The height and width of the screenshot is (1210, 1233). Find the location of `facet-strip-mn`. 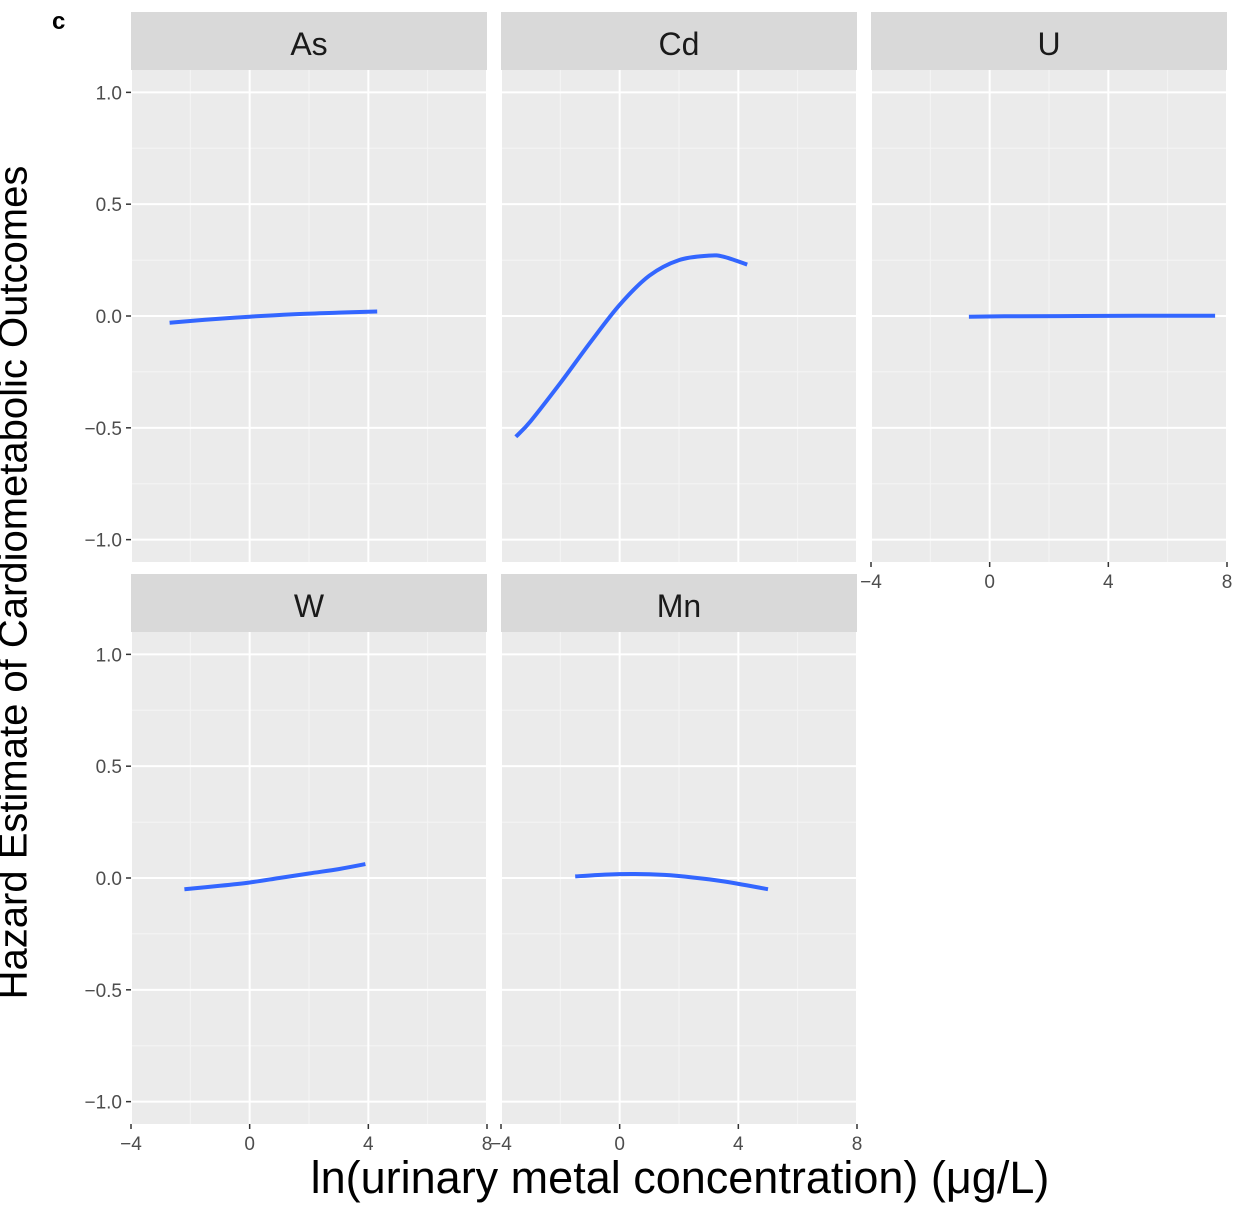

facet-strip-mn is located at coordinates (679, 603).